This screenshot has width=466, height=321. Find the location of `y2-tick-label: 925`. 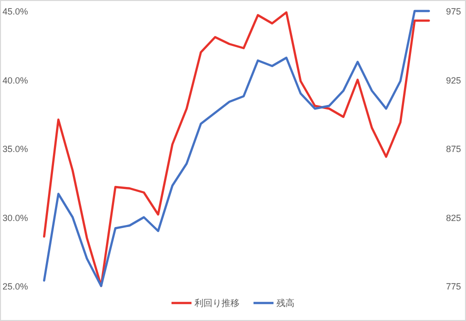

y2-tick-label: 925 is located at coordinates (454, 80).